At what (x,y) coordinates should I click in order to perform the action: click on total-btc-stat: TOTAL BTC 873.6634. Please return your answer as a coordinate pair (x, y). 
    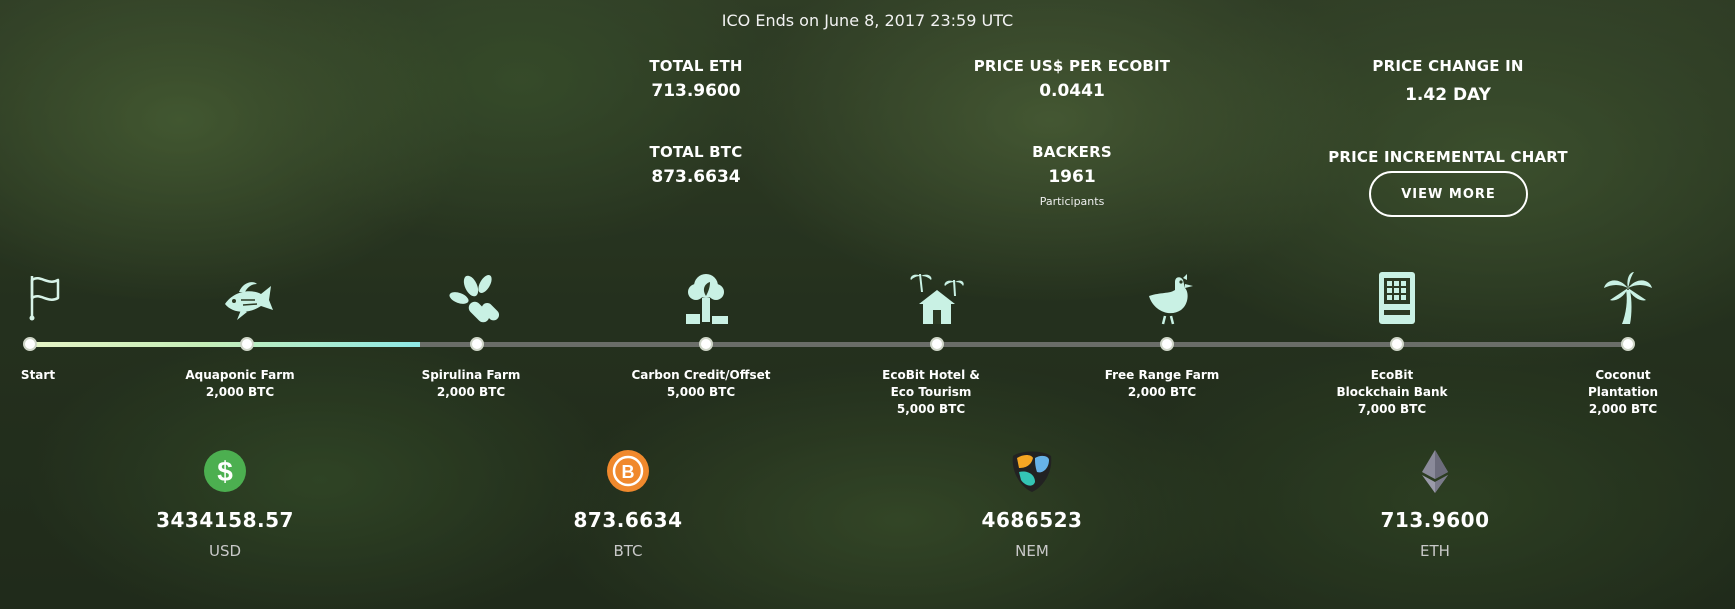
    Looking at the image, I should click on (696, 165).